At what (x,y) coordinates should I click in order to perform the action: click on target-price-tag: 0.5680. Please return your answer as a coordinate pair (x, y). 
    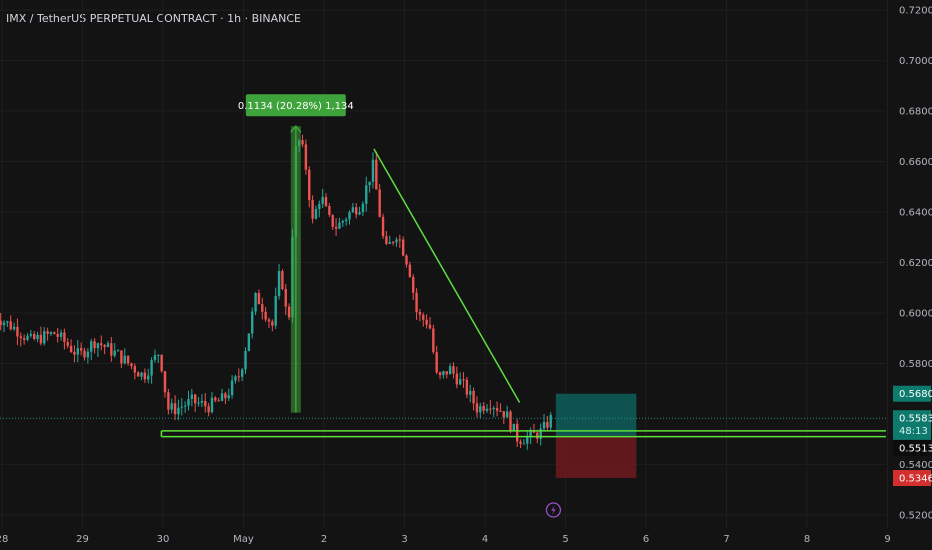
    Looking at the image, I should click on (915, 394).